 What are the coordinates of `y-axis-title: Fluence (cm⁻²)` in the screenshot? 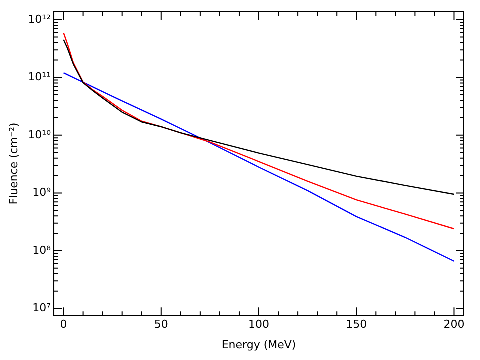 It's located at (13, 163).